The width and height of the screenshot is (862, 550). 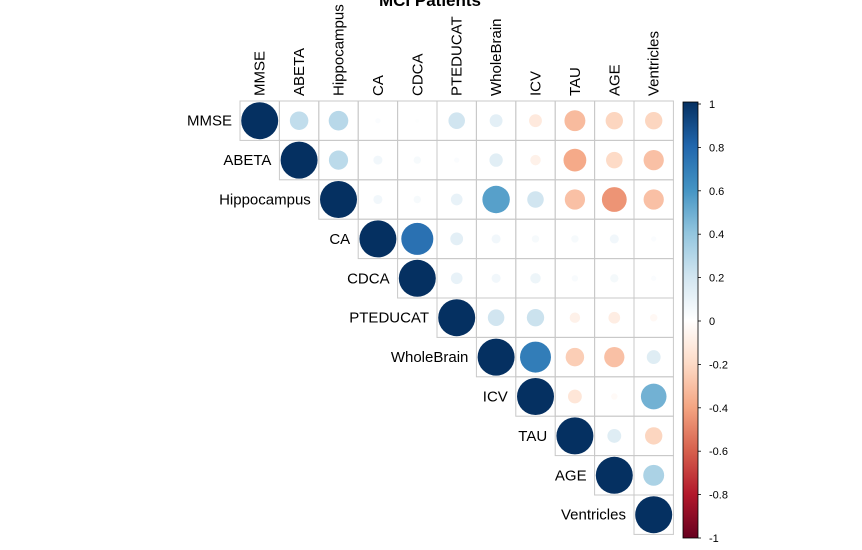 I want to click on correlation-circle-WholeBrain-ICV, so click(x=535, y=357).